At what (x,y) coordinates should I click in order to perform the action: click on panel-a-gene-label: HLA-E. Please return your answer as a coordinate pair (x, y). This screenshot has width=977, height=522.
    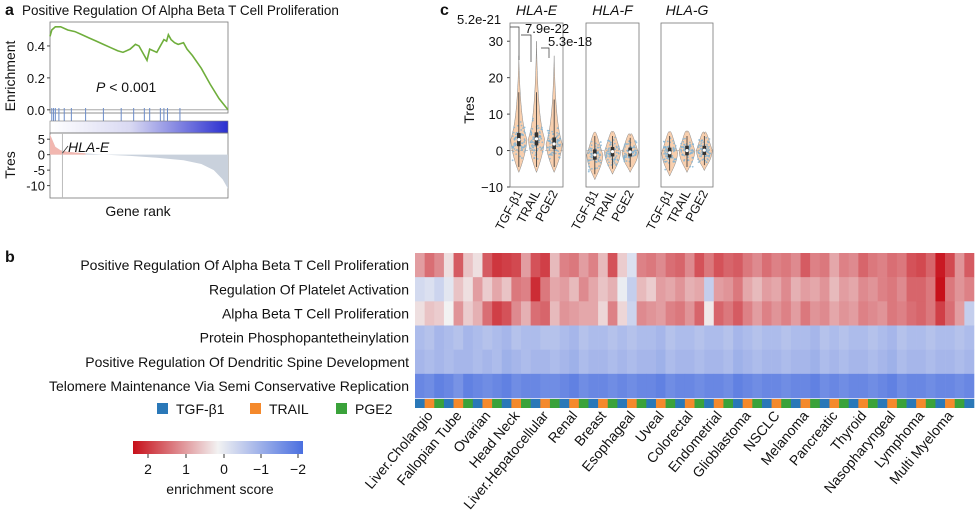
    Looking at the image, I should click on (89, 147).